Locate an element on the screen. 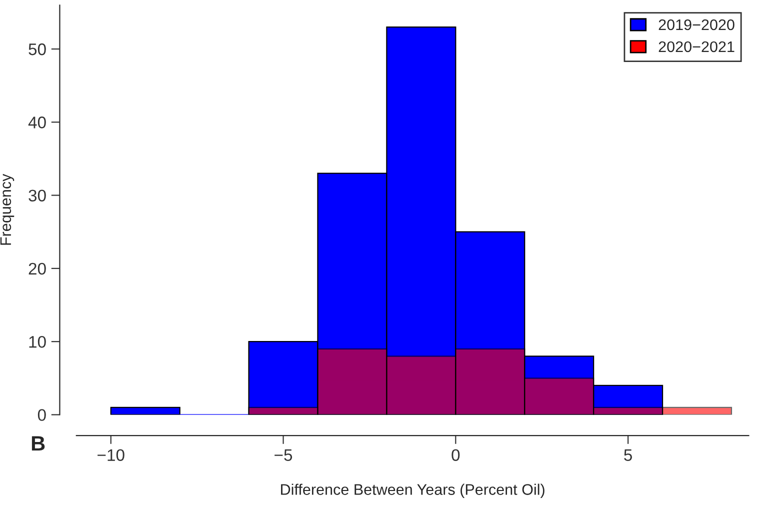 This screenshot has height=512, width=764. y-tick-label: 20 is located at coordinates (37, 268).